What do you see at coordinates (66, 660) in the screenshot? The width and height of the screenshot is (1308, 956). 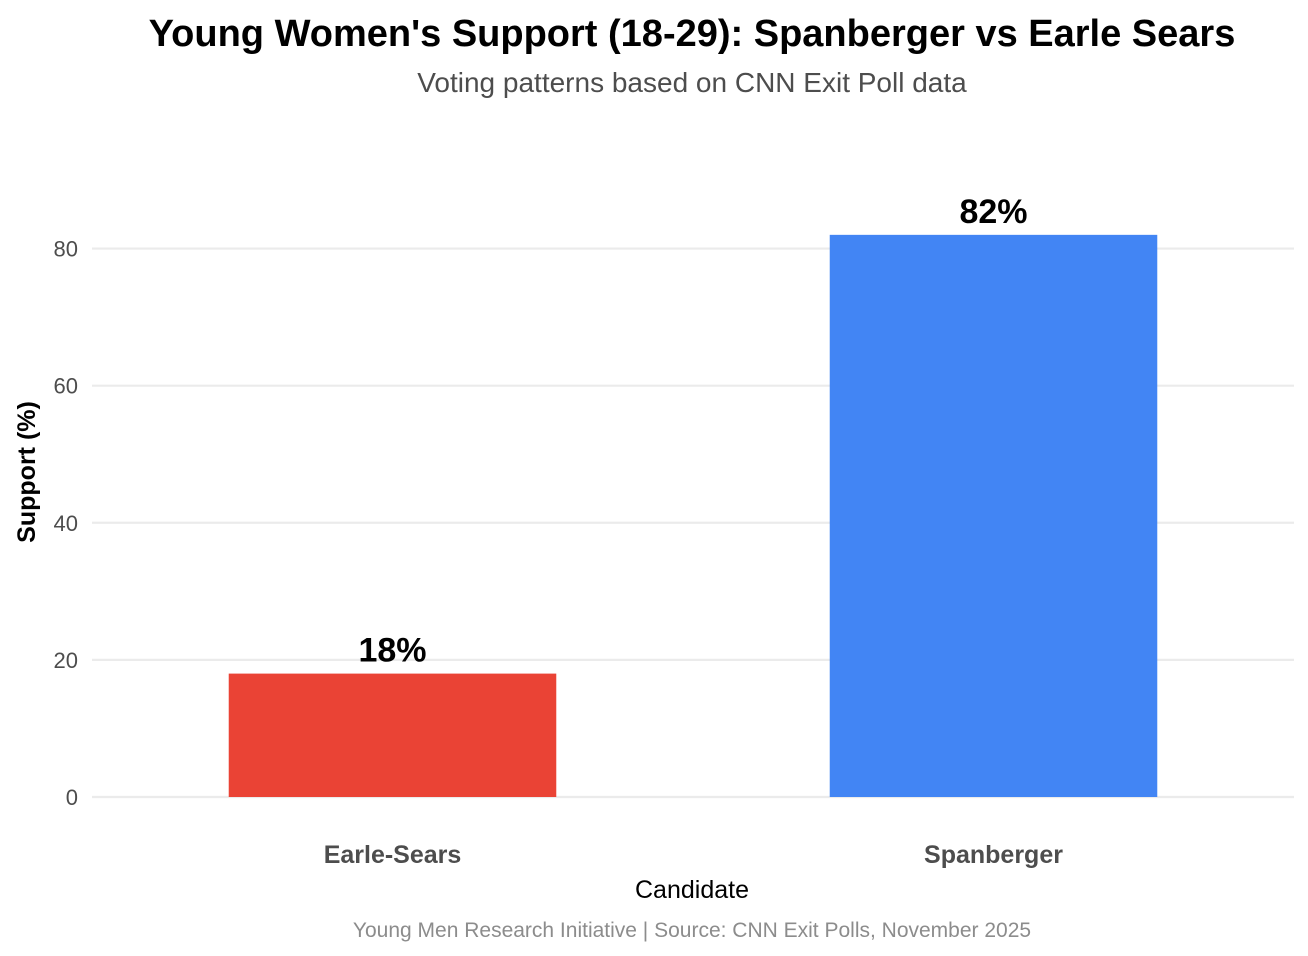 I see `y-tick-label-20: 20` at bounding box center [66, 660].